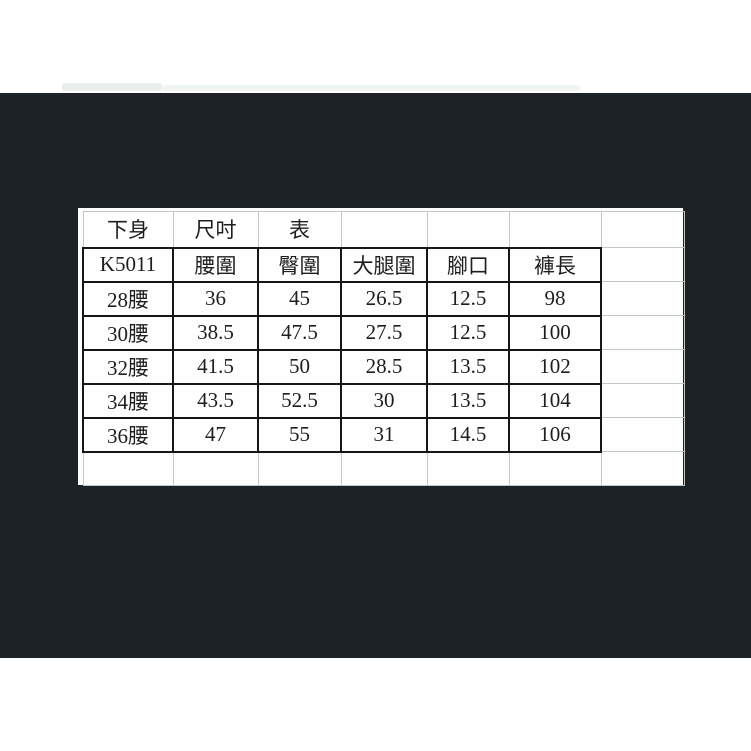  What do you see at coordinates (555, 366) in the screenshot?
I see `value-cell: 102` at bounding box center [555, 366].